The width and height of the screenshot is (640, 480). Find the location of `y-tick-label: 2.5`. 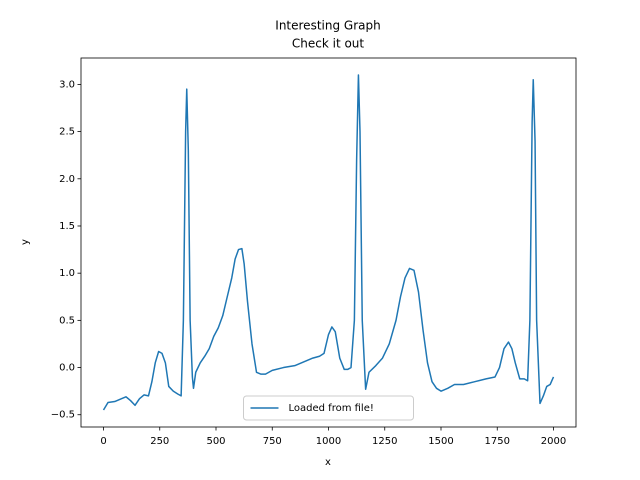

y-tick-label: 2.5 is located at coordinates (67, 132).